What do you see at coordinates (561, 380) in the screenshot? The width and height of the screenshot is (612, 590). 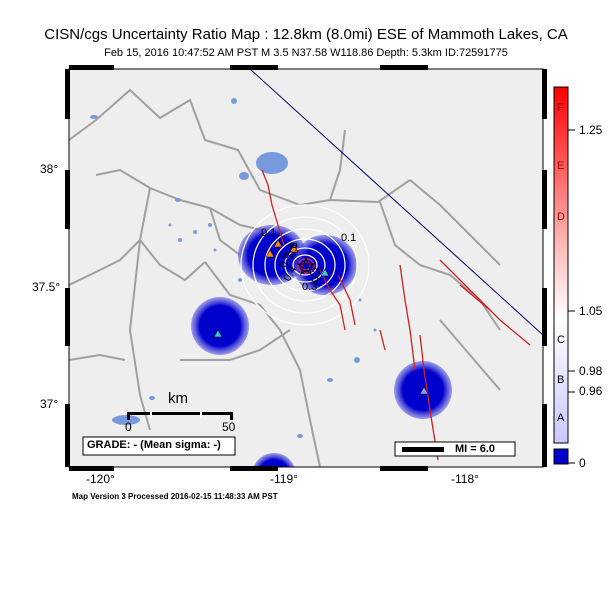 I see `grade-letter: B` at bounding box center [561, 380].